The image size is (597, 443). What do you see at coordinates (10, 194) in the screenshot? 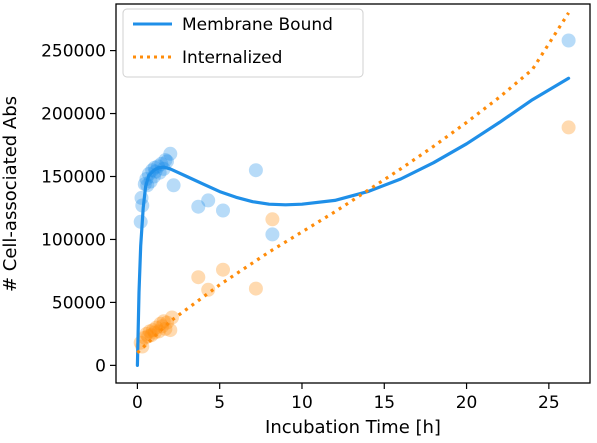
I see `y-axis-label: # Cell-associated Abs` at bounding box center [10, 194].